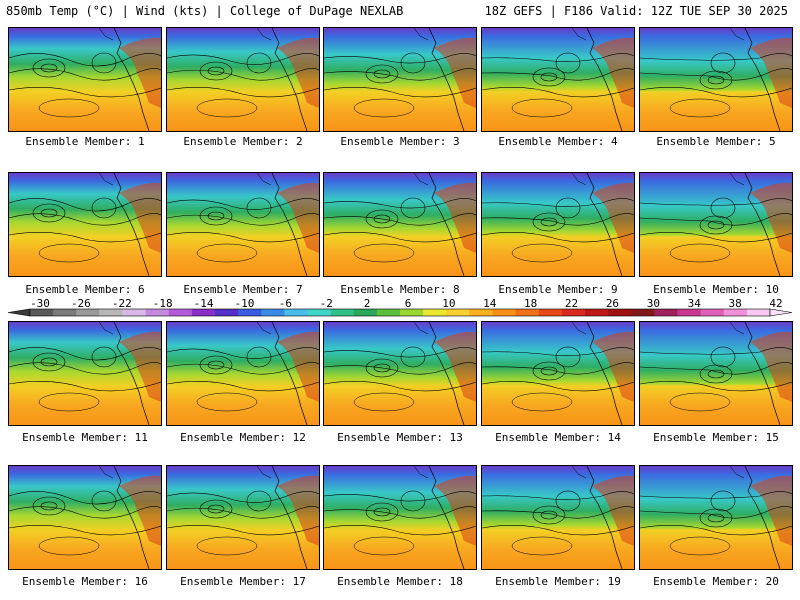 The image size is (800, 600). Describe the element at coordinates (40, 304) in the screenshot. I see `colorbar-tick-label: -30` at that location.